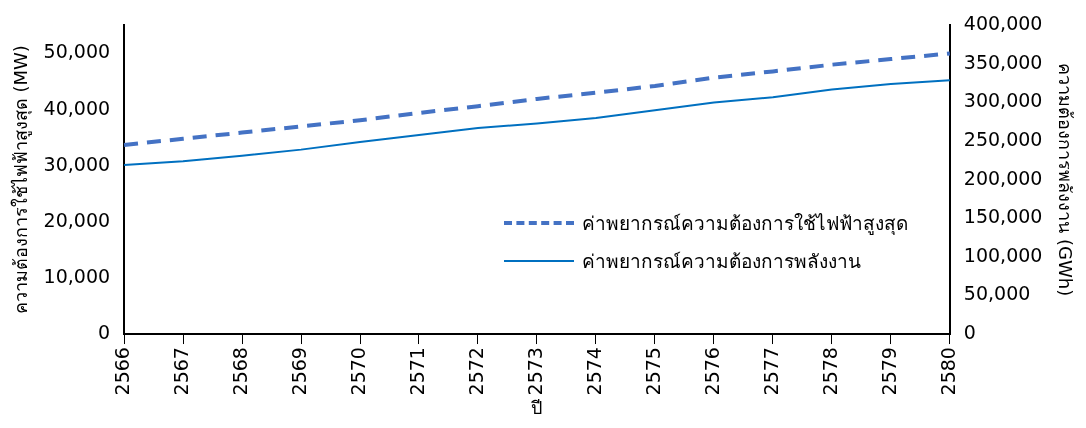  I want to click on y2-tick-label: 100,000, so click(1003, 254).